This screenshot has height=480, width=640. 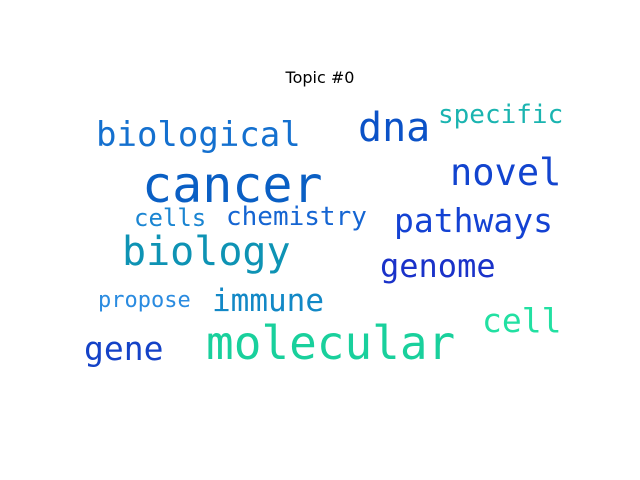 What do you see at coordinates (268, 301) in the screenshot?
I see `word-immune: immune` at bounding box center [268, 301].